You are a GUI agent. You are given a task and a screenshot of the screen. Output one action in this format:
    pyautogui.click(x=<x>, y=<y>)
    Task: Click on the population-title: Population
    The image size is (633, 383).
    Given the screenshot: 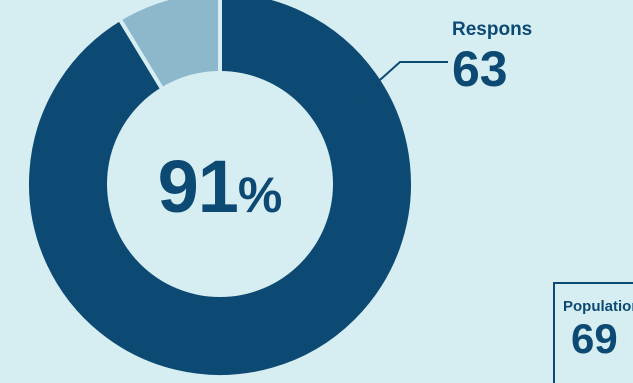 What is the action you would take?
    pyautogui.click(x=598, y=306)
    